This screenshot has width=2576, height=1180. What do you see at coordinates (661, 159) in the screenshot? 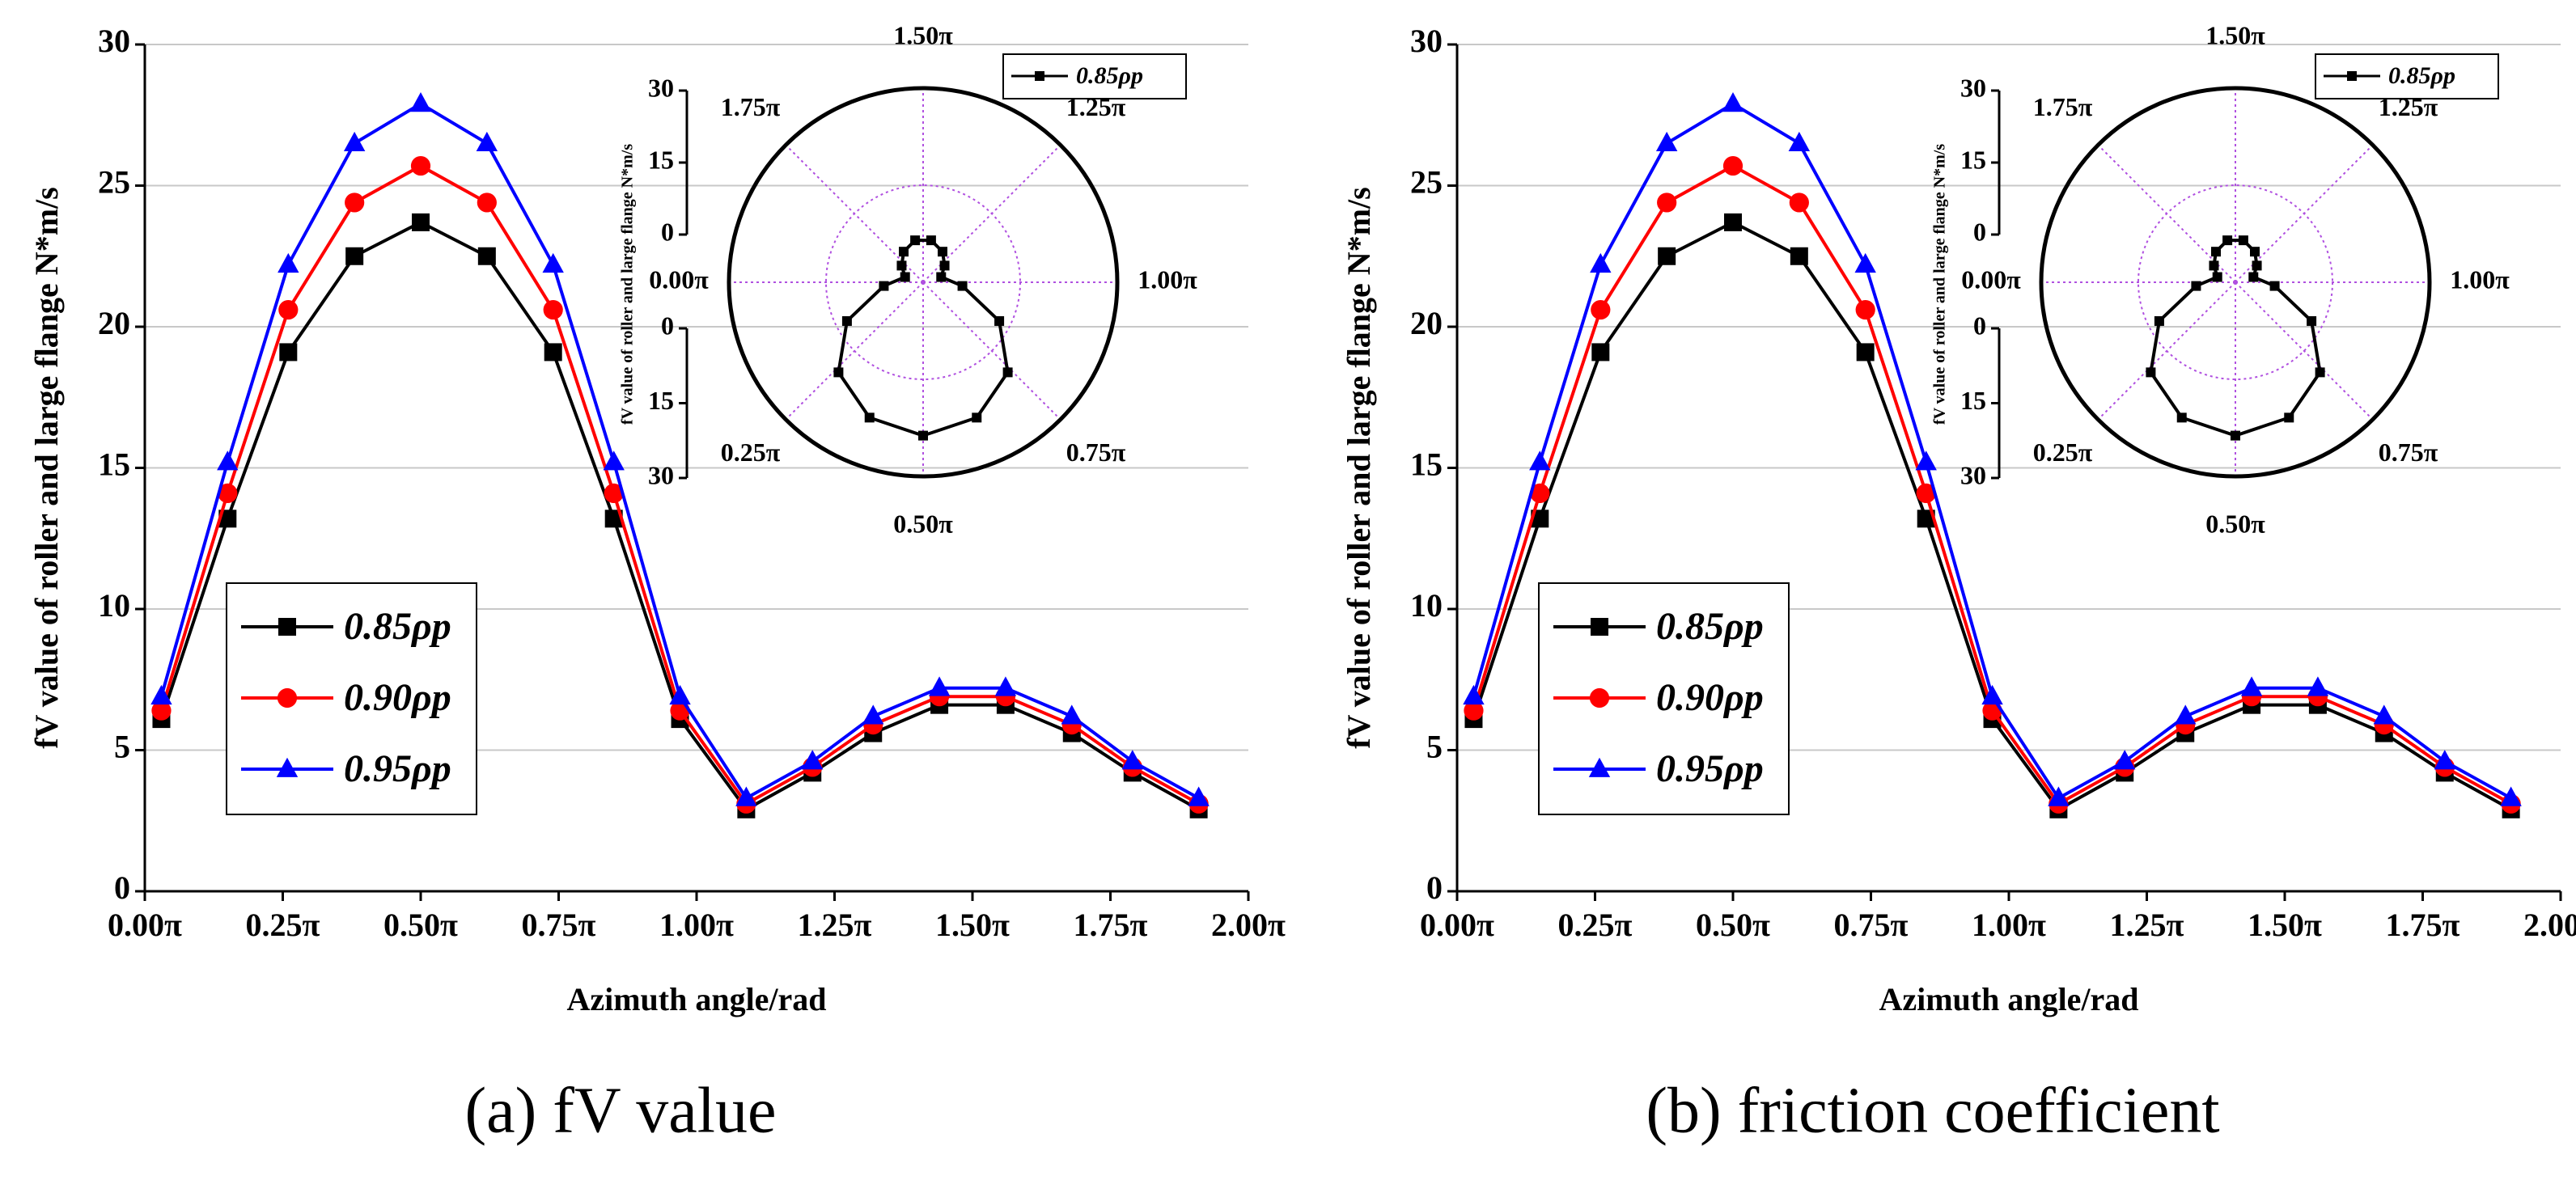
I see `r-tick-label: 15` at bounding box center [661, 159].